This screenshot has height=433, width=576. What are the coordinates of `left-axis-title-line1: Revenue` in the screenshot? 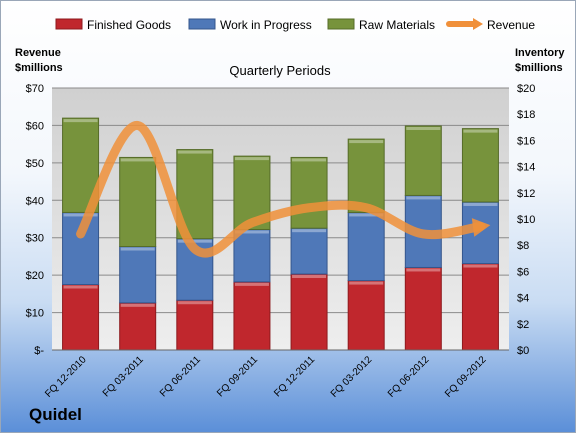 It's located at (38, 53).